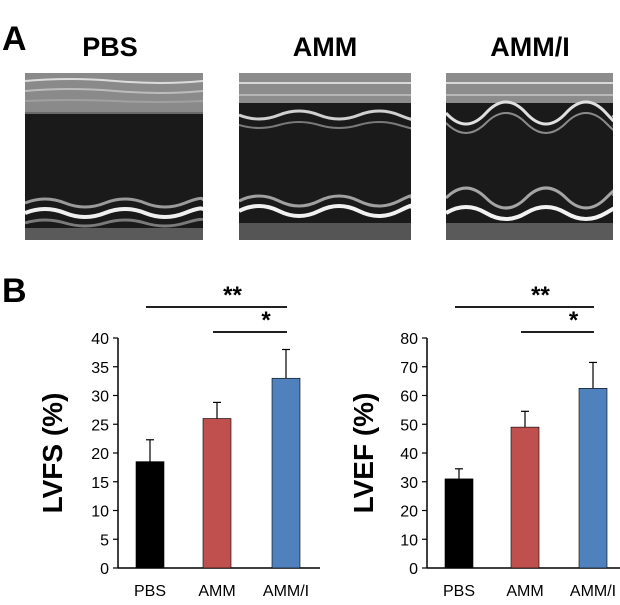 This screenshot has width=620, height=605. I want to click on chart2-y-tick-label: 0, so click(413, 569).